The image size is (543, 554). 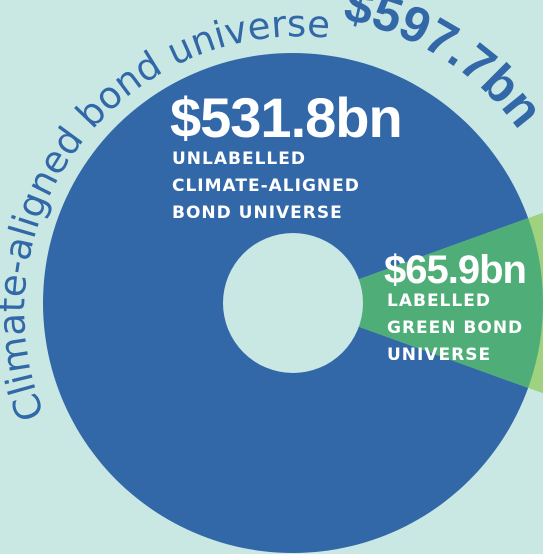 I want to click on caption-line: CLIMATE-ALIGNED, so click(x=266, y=186).